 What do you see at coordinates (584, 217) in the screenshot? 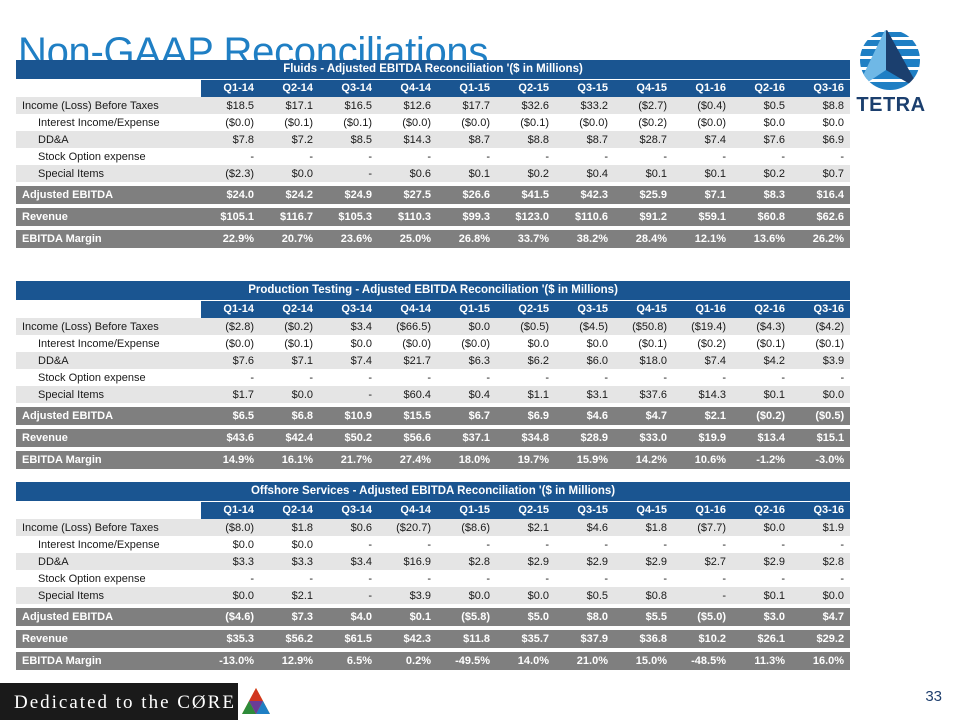
I see `total-value: $110.6` at bounding box center [584, 217].